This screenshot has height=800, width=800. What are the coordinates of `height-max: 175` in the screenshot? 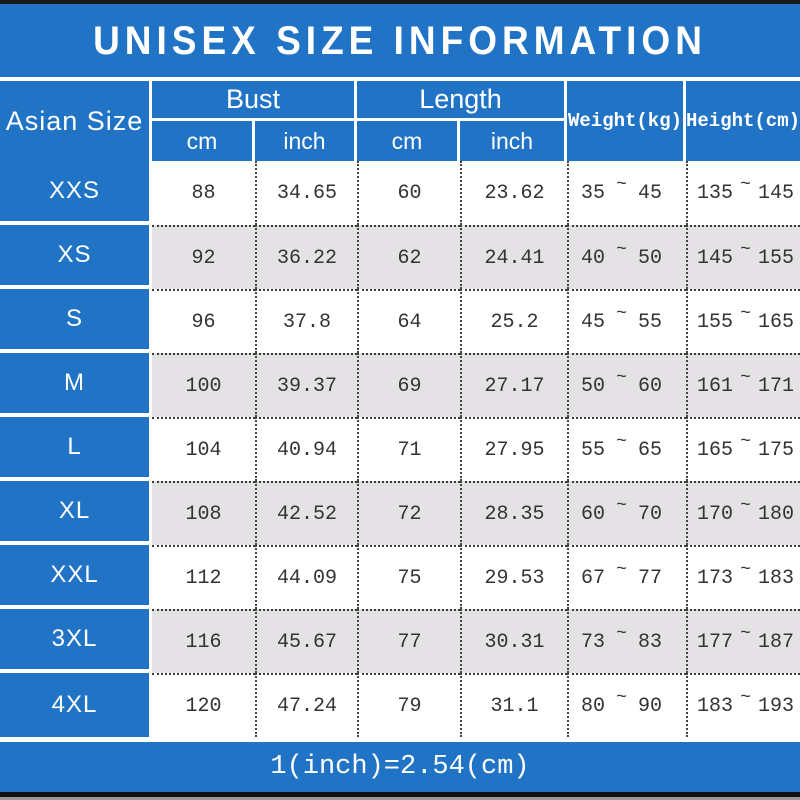 It's located at (775, 450).